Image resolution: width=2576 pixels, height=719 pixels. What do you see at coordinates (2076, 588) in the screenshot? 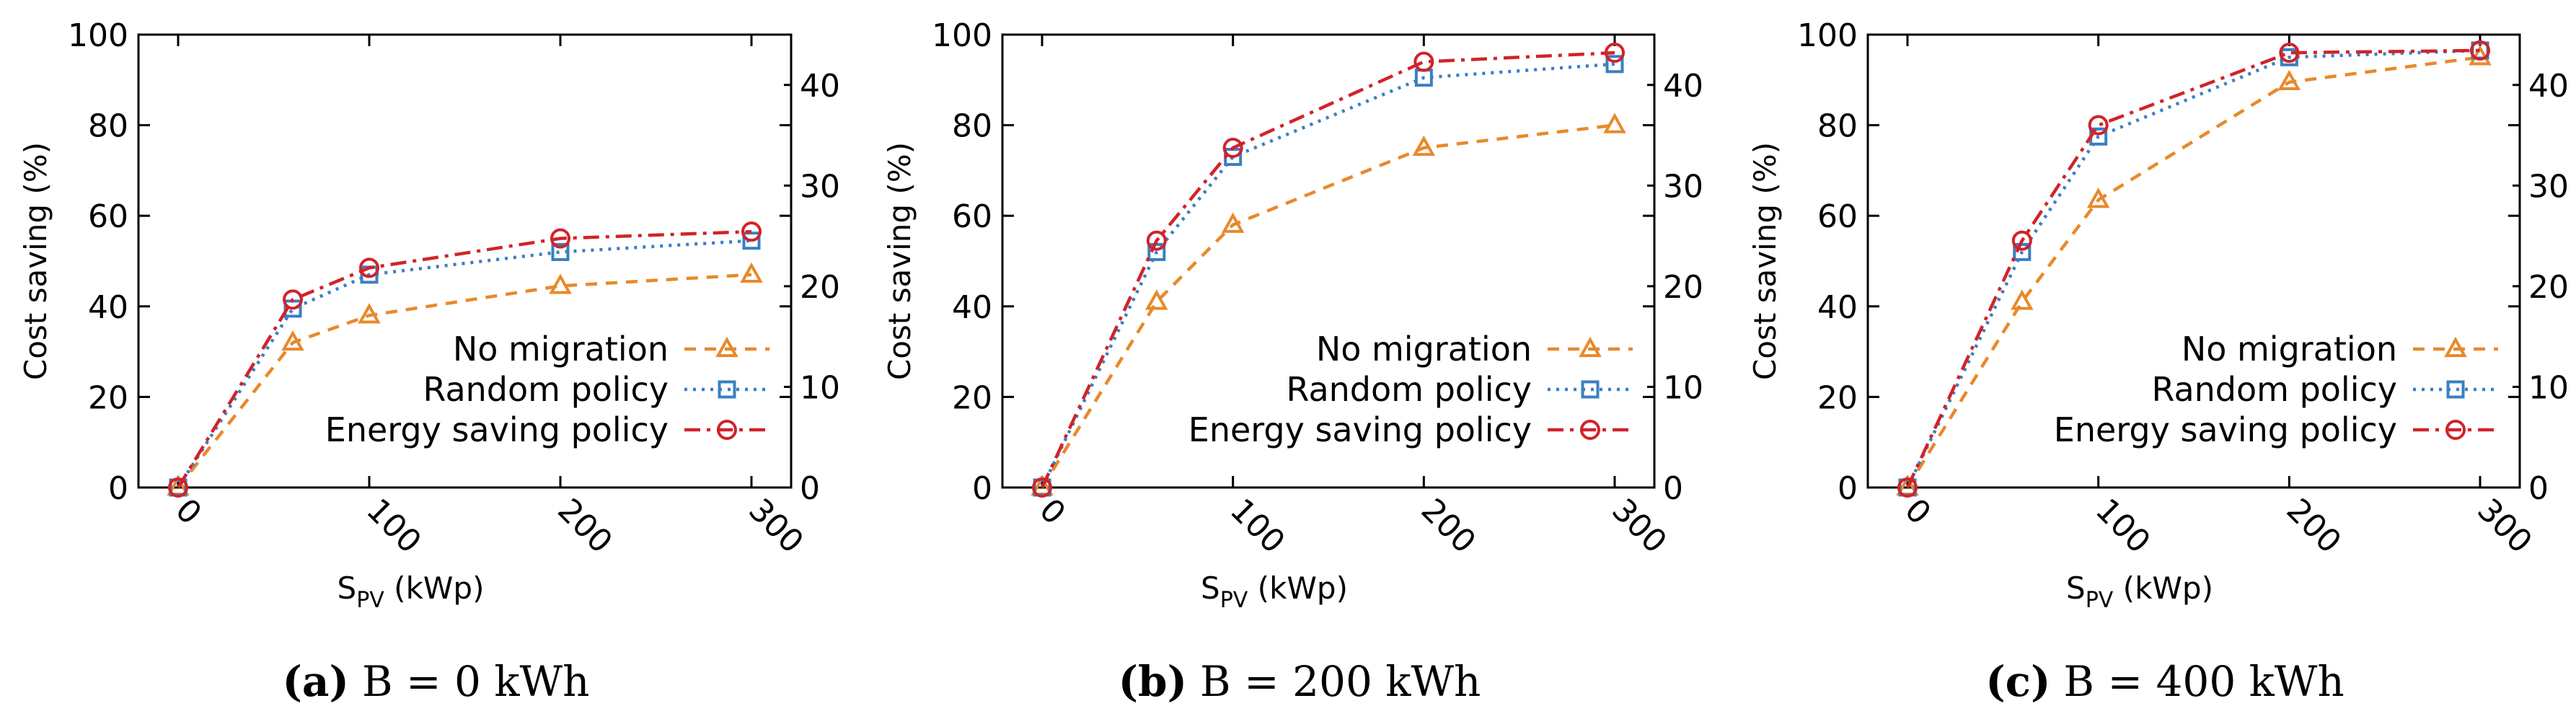
I see `x-axis-label-base: S` at bounding box center [2076, 588].